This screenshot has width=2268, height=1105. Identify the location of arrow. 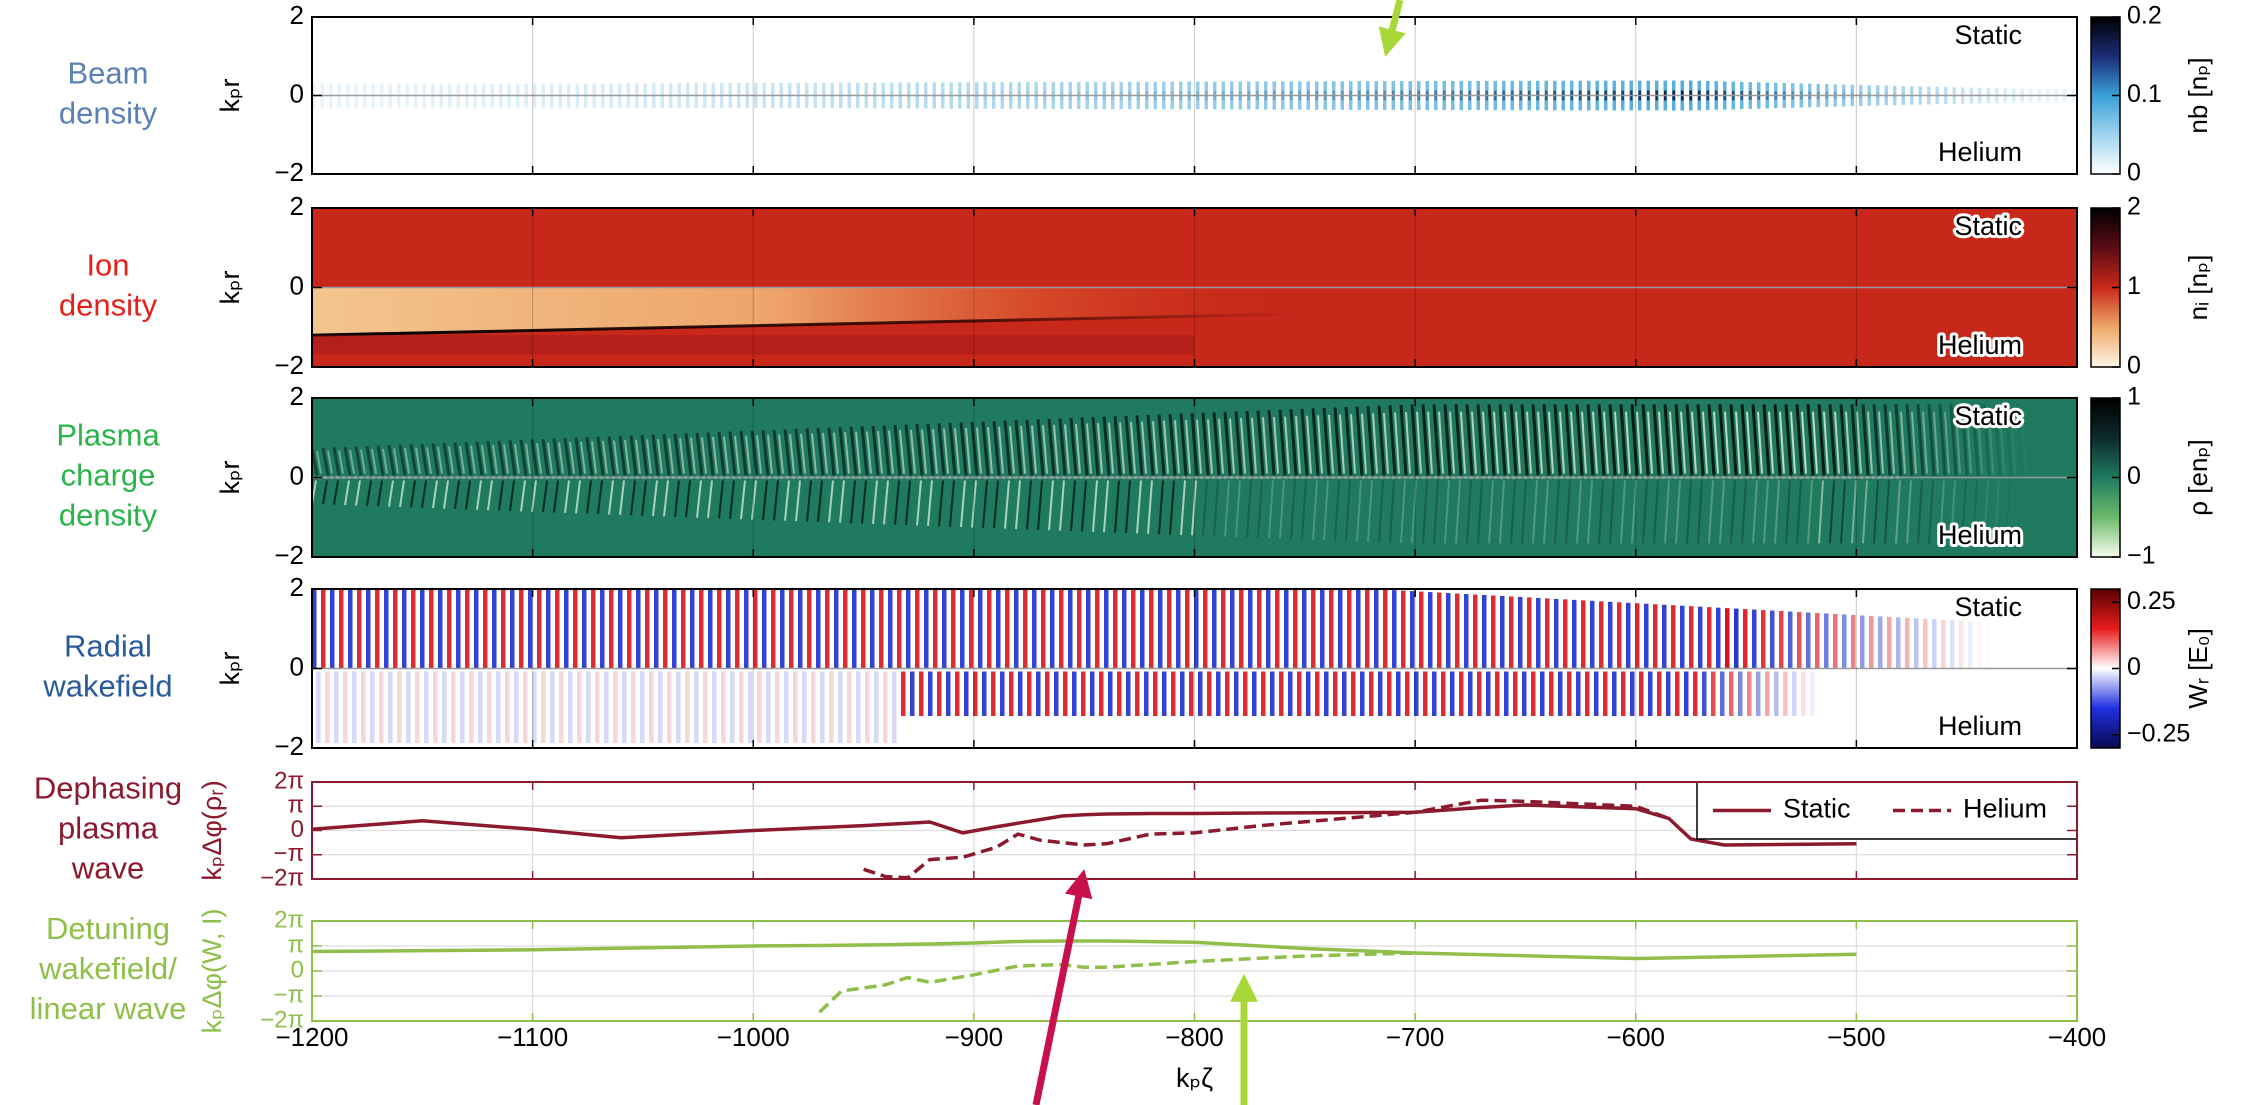
(1062, 987).